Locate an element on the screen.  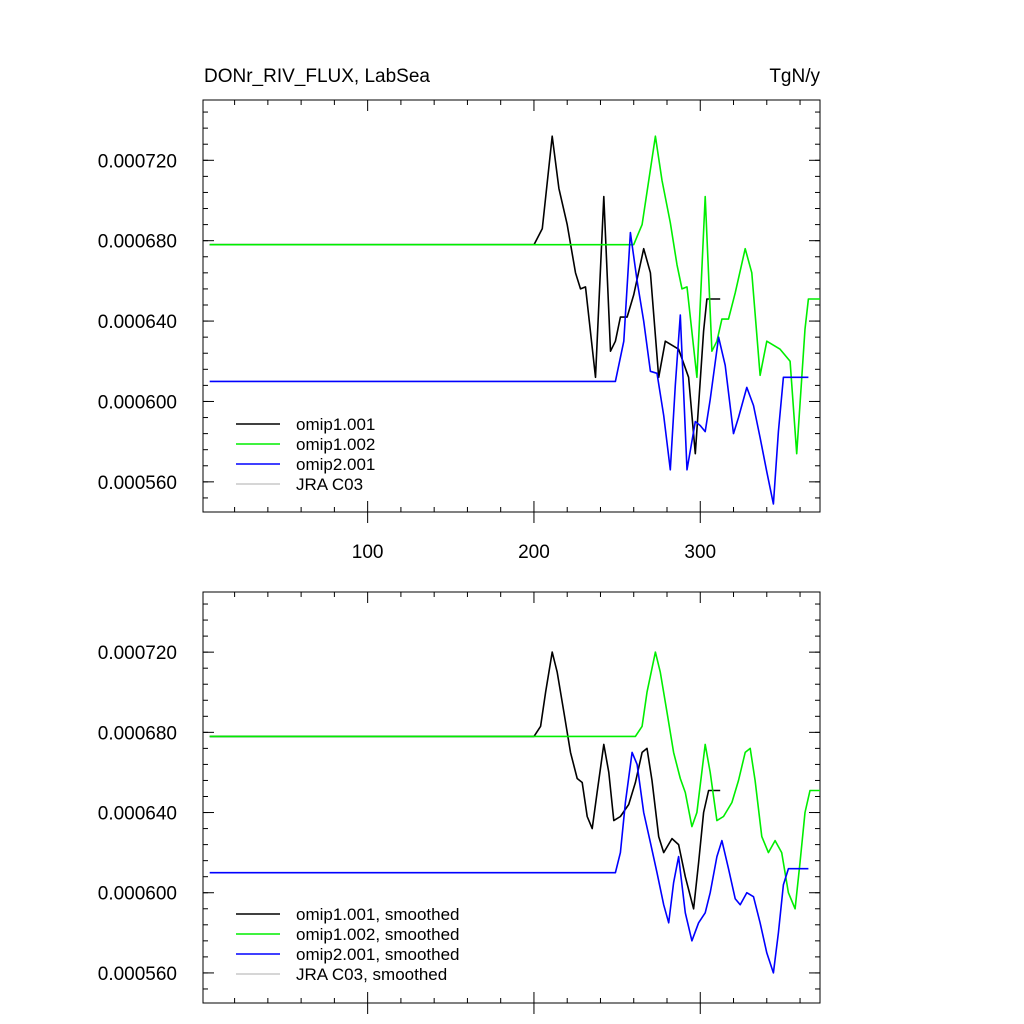
legend-label: JRA C03, smoothed is located at coordinates (371, 974).